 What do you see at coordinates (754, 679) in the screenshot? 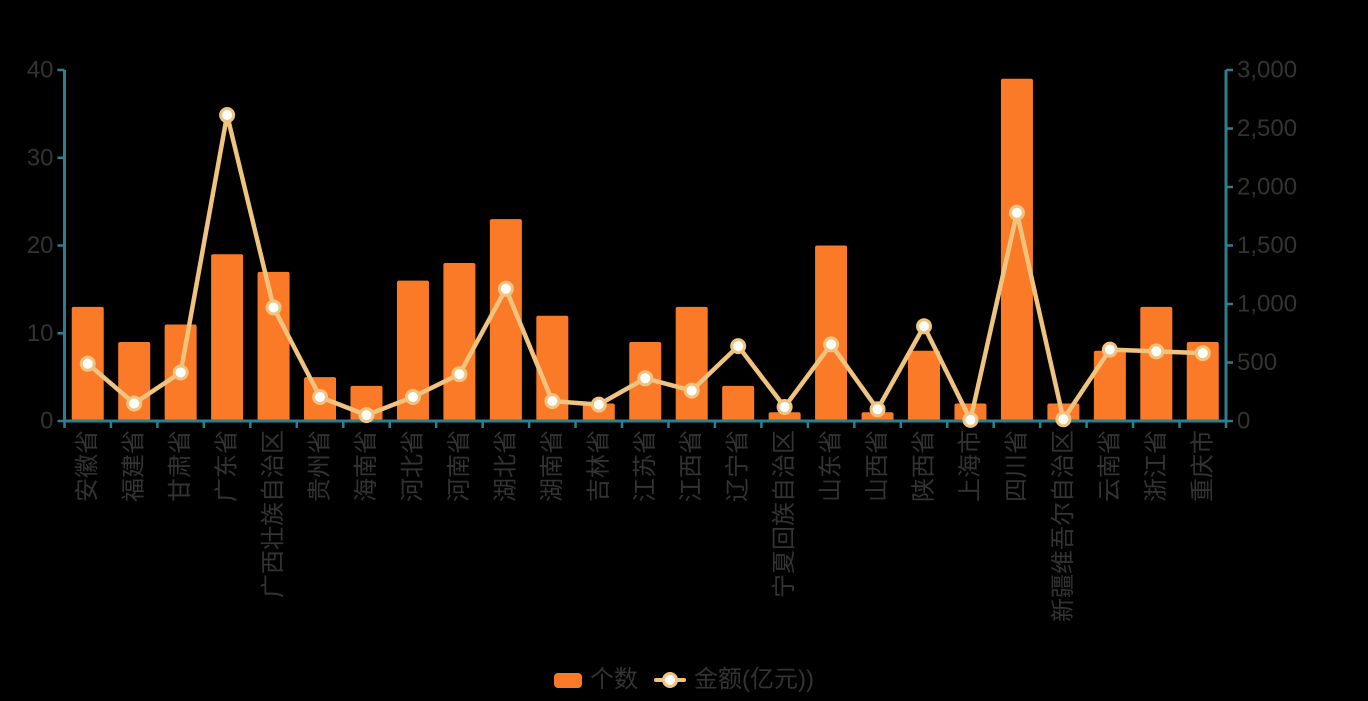
I see `legend-label-amount: 金额(亿元))` at bounding box center [754, 679].